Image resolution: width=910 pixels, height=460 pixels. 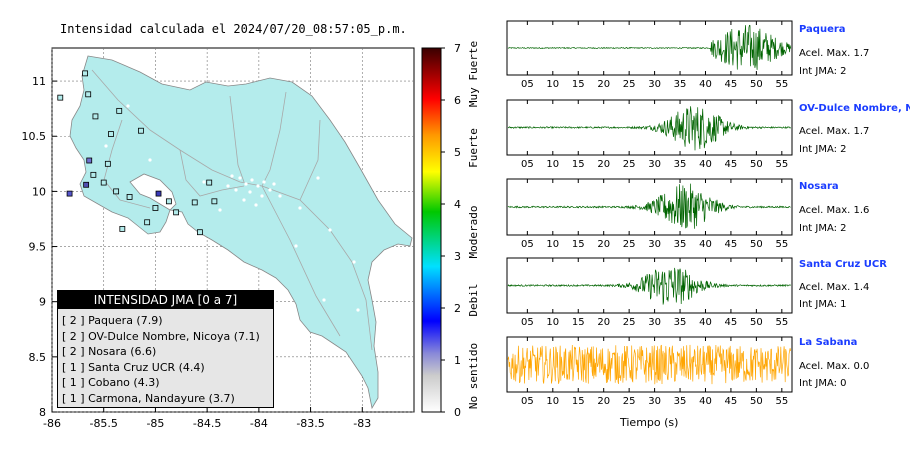 What do you see at coordinates (148, 398) in the screenshot?
I see `legend-item: [ 1 ] Carmona, Nandayure (3.7)` at bounding box center [148, 398].